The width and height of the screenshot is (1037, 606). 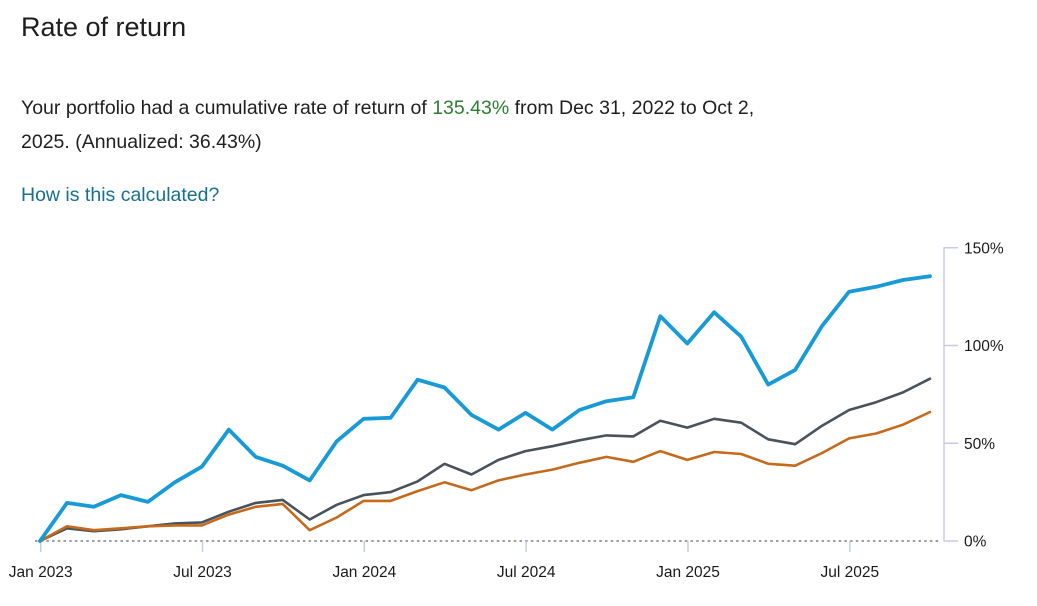 What do you see at coordinates (984, 346) in the screenshot?
I see `y-tick-label: 100%` at bounding box center [984, 346].